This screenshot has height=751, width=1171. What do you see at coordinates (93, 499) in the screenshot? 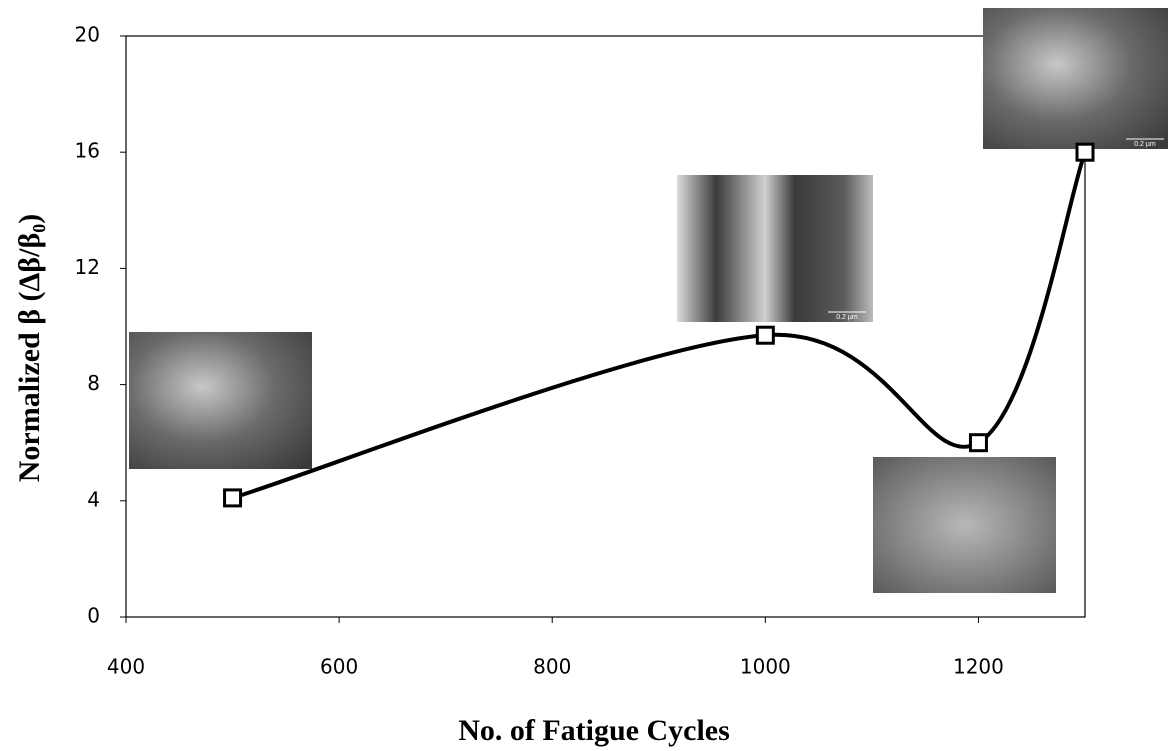
I see `y-tick-label: 4` at bounding box center [93, 499].